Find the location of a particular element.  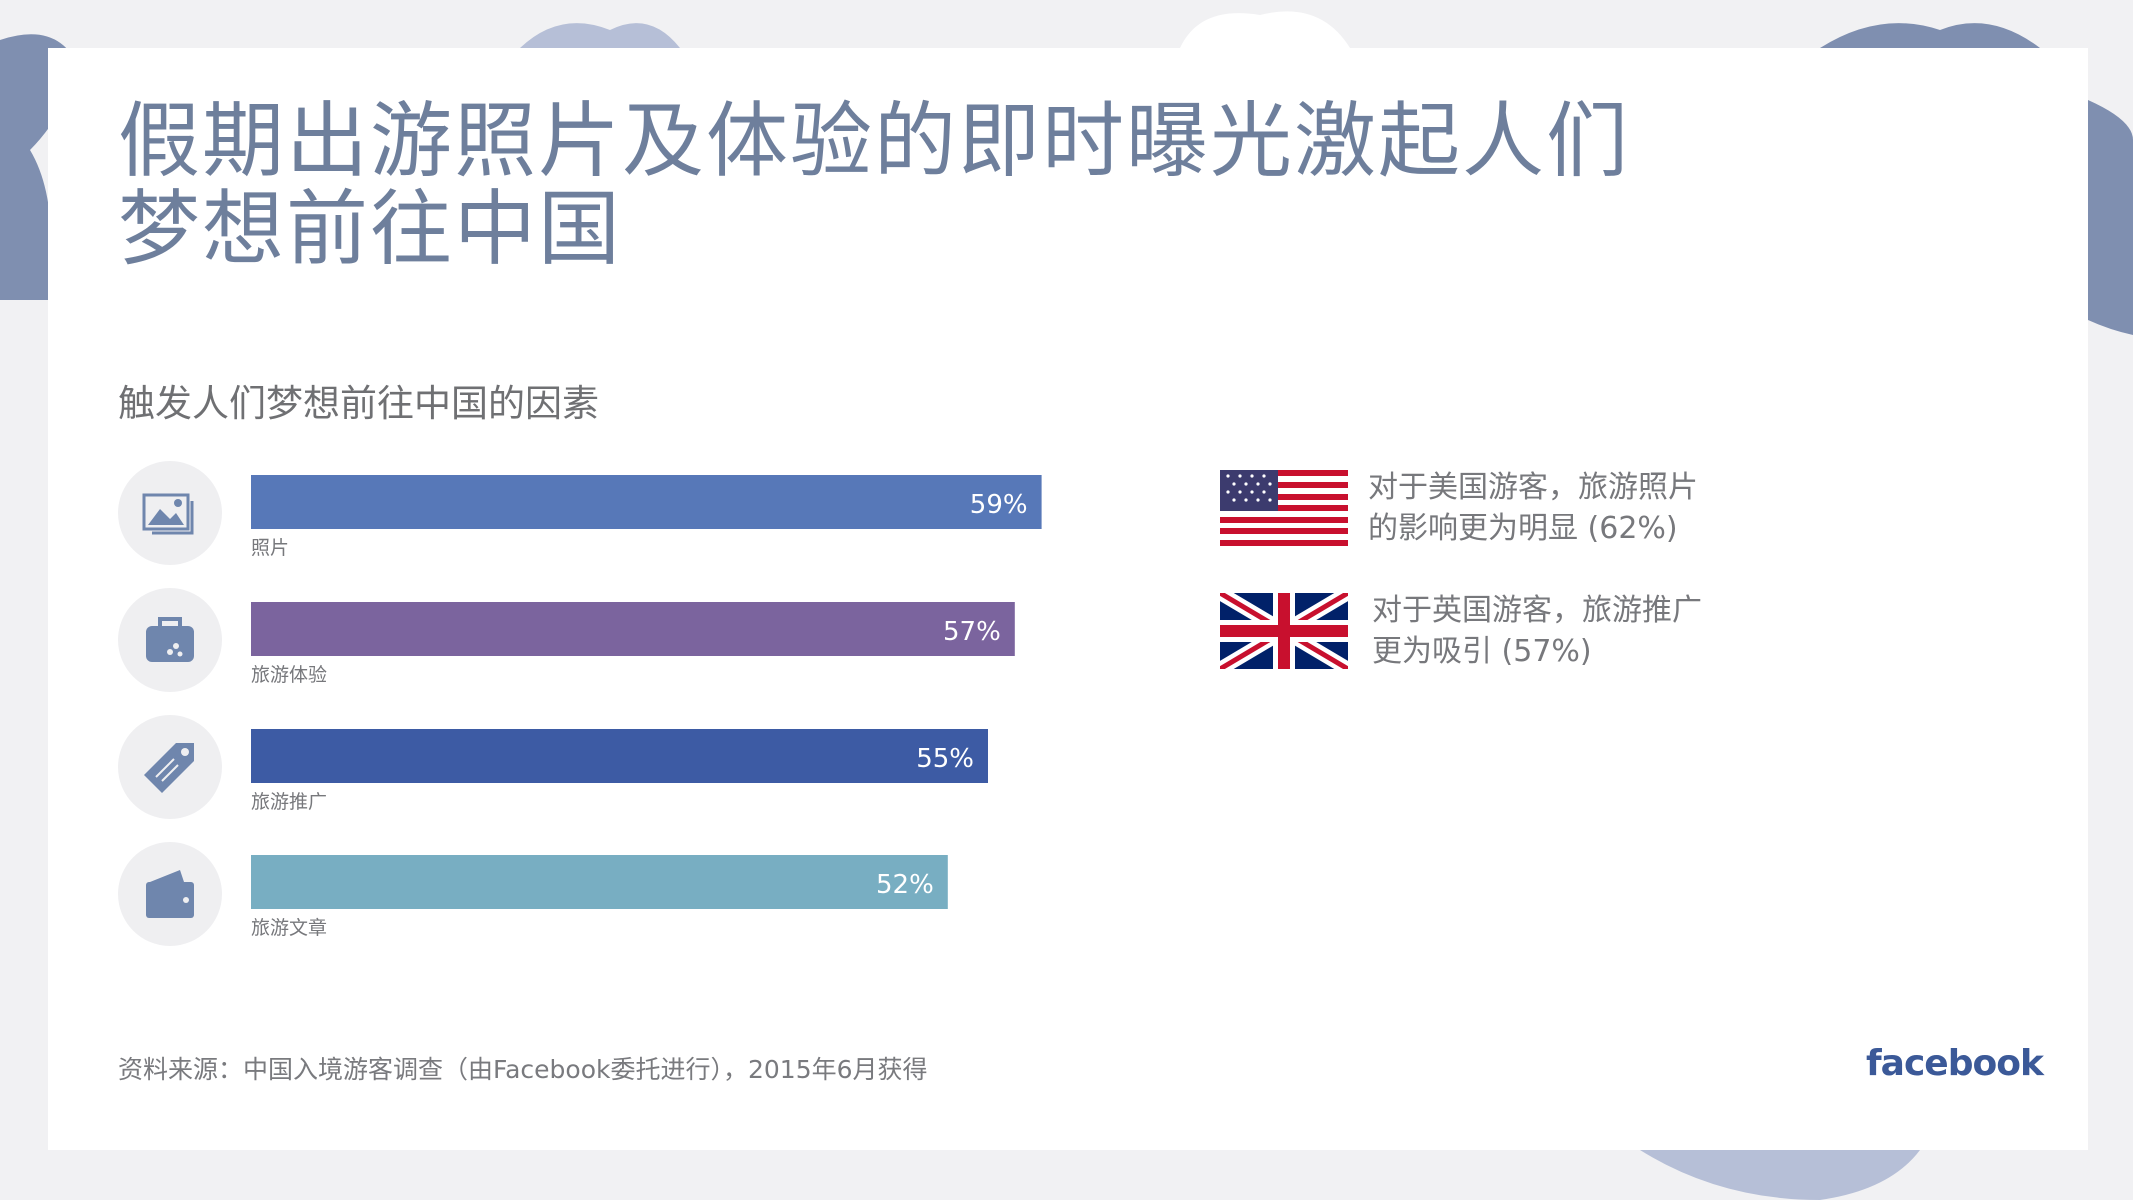

bar-value-label-1: 59% is located at coordinates (999, 505).